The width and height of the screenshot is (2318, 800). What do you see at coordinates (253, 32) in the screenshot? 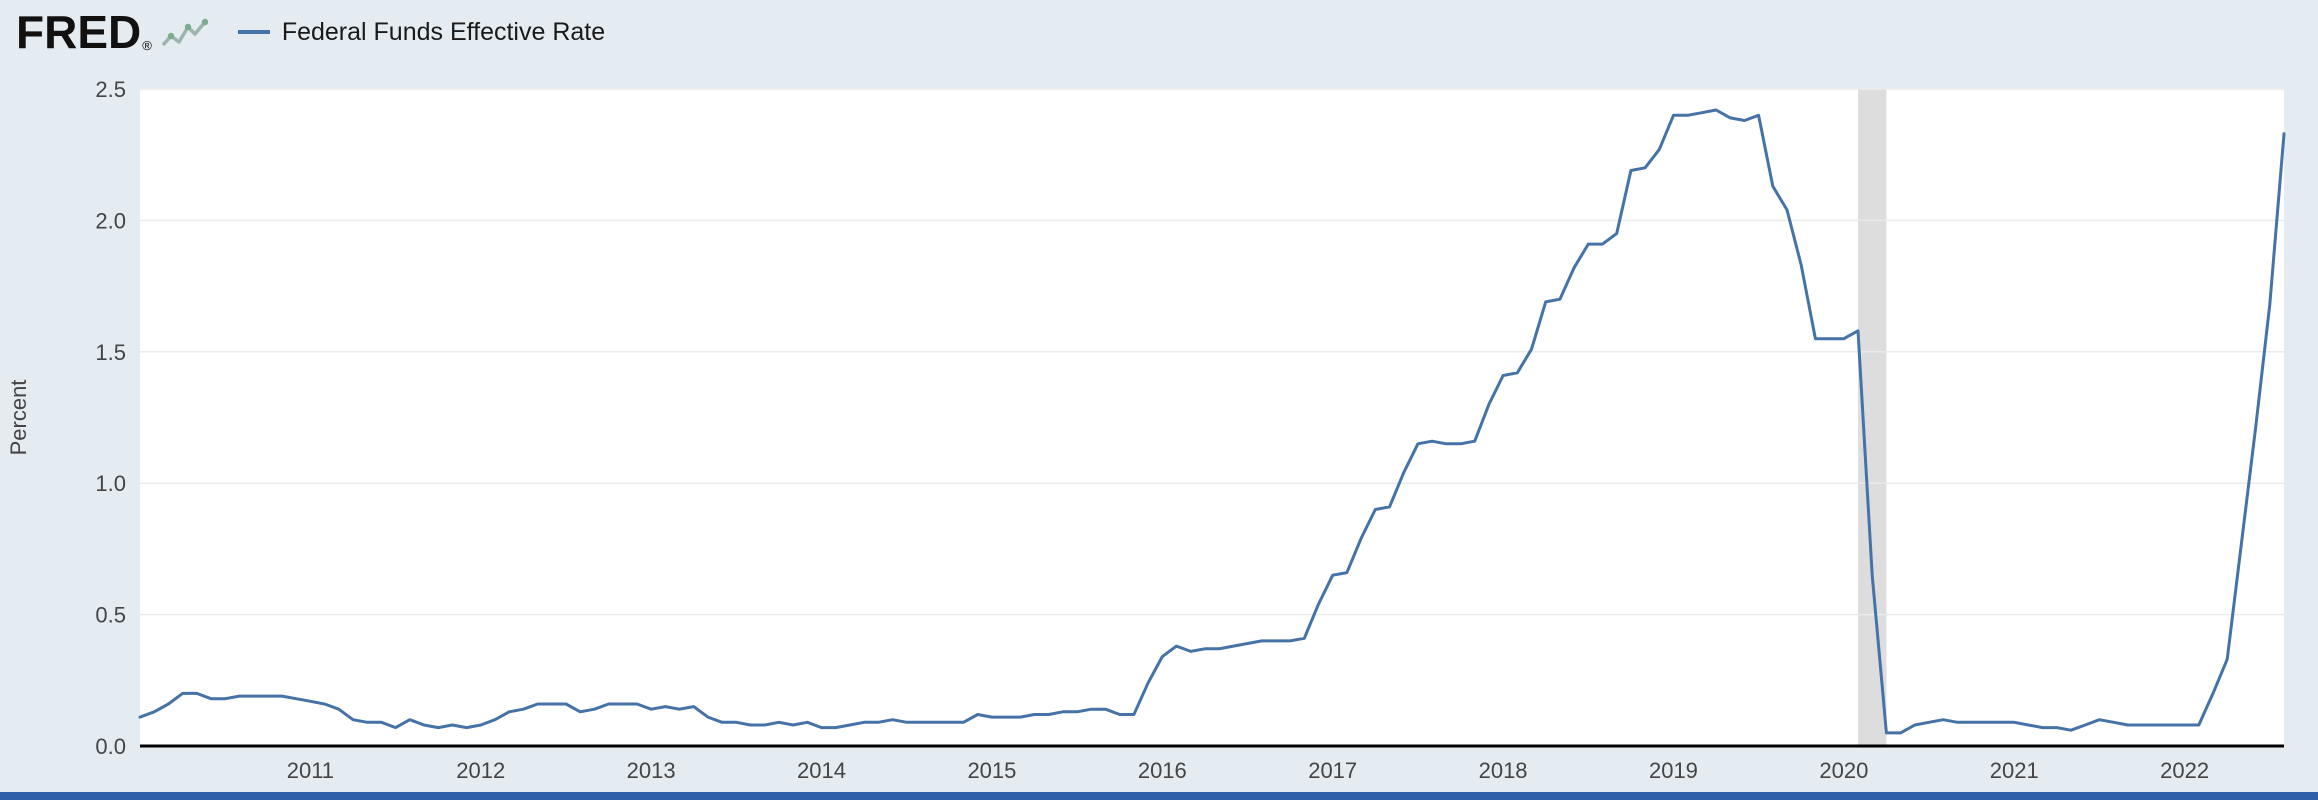
I see `legend-line-swatch` at bounding box center [253, 32].